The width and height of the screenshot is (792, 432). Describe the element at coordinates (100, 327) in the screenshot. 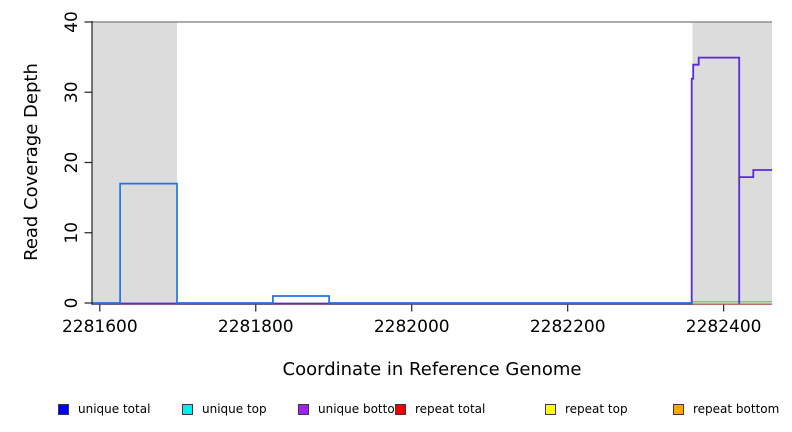

I see `x-tick-label: 2281600` at that location.